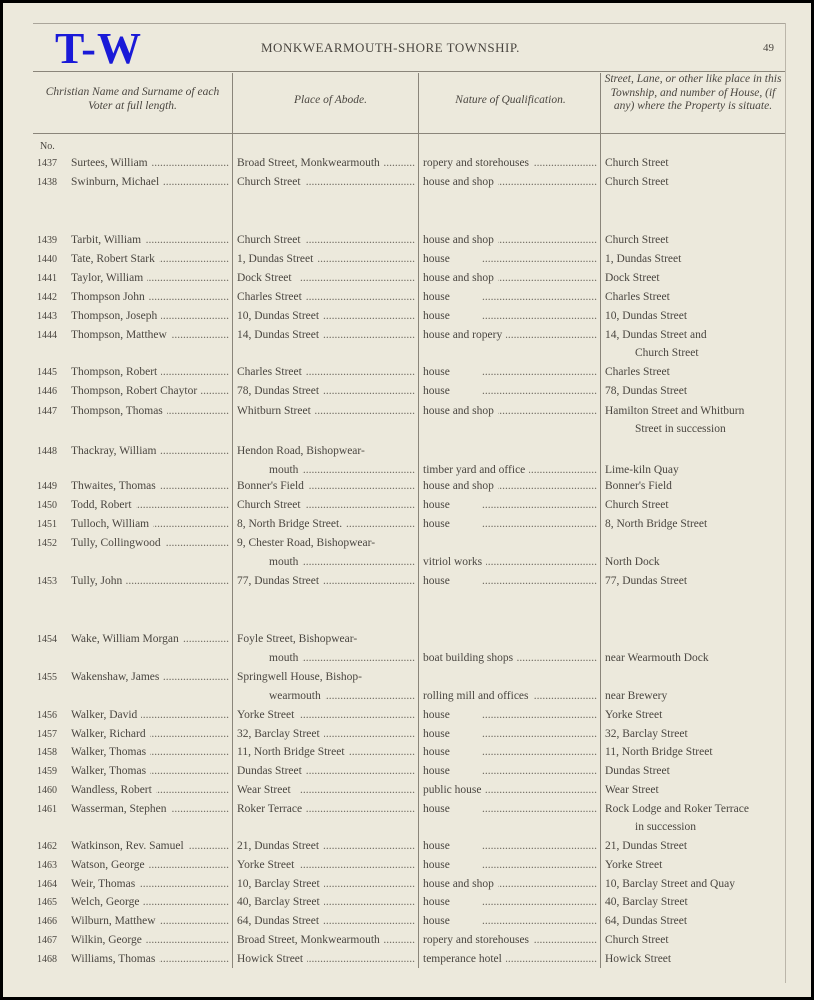 This screenshot has height=1000, width=814. I want to click on column-divider, so click(600, 520).